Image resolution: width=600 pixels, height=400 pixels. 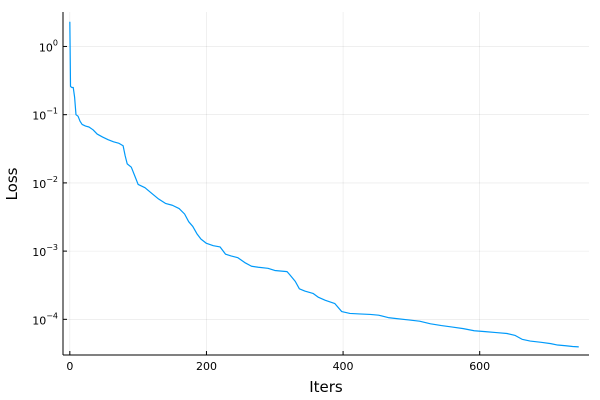 I want to click on y-tick-exponent: 0, so click(x=55, y=42).